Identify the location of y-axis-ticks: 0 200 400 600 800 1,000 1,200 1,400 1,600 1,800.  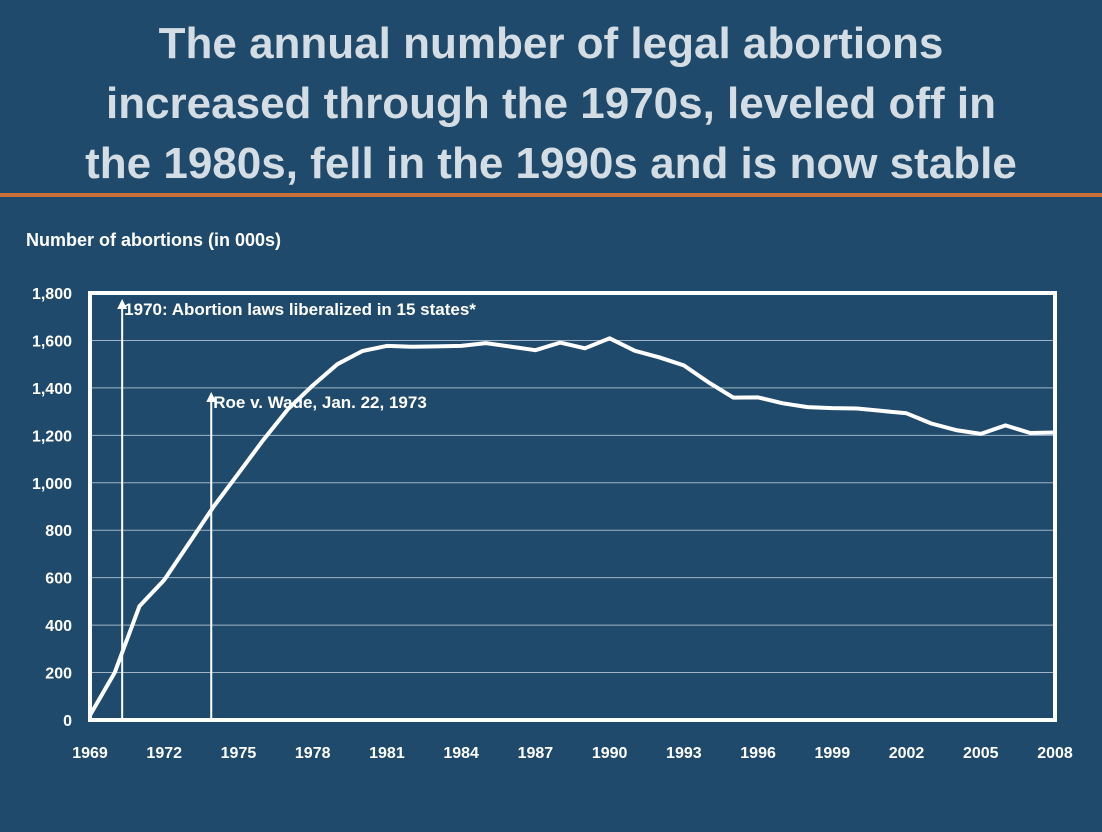
(52, 508).